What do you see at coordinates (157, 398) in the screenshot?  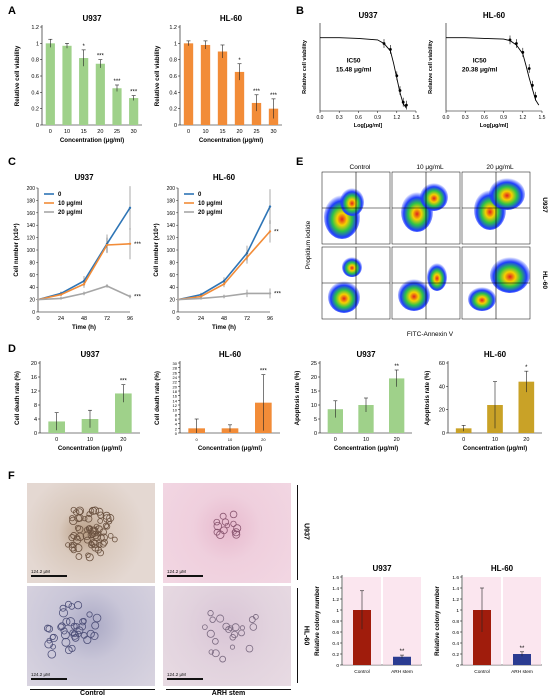 I see `y-axis-label: Cell death rate (%)` at bounding box center [157, 398].